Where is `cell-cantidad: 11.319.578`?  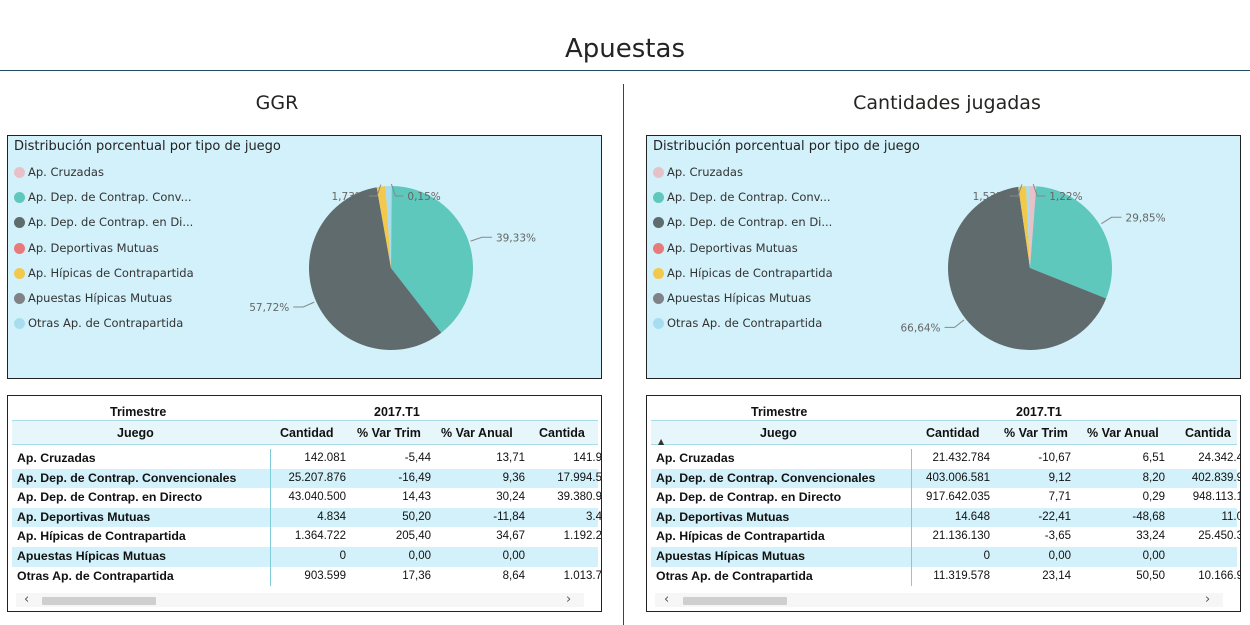
cell-cantidad: 11.319.578 is located at coordinates (961, 575).